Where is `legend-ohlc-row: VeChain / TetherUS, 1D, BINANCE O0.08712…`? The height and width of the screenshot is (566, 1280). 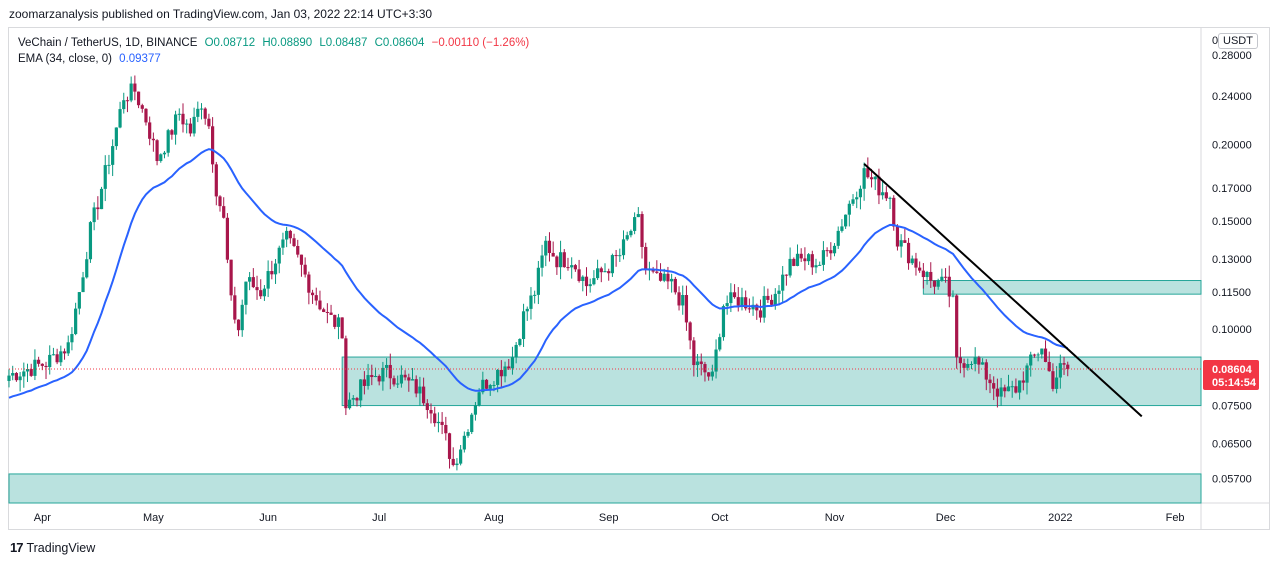 legend-ohlc-row: VeChain / TetherUS, 1D, BINANCE O0.08712… is located at coordinates (275, 43).